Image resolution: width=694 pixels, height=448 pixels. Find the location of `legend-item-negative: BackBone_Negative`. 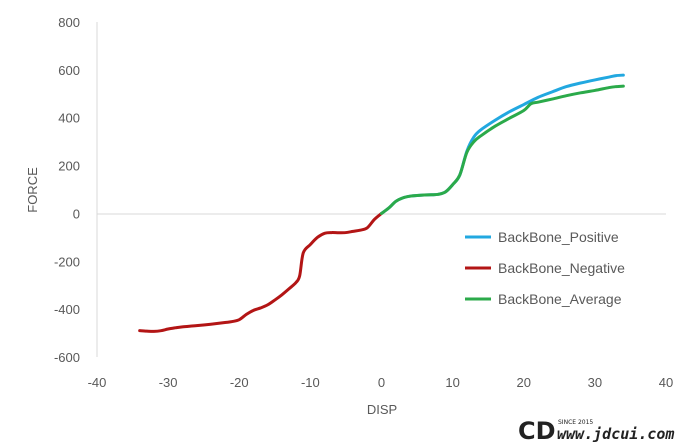

legend-item-negative: BackBone_Negative is located at coordinates (545, 268).